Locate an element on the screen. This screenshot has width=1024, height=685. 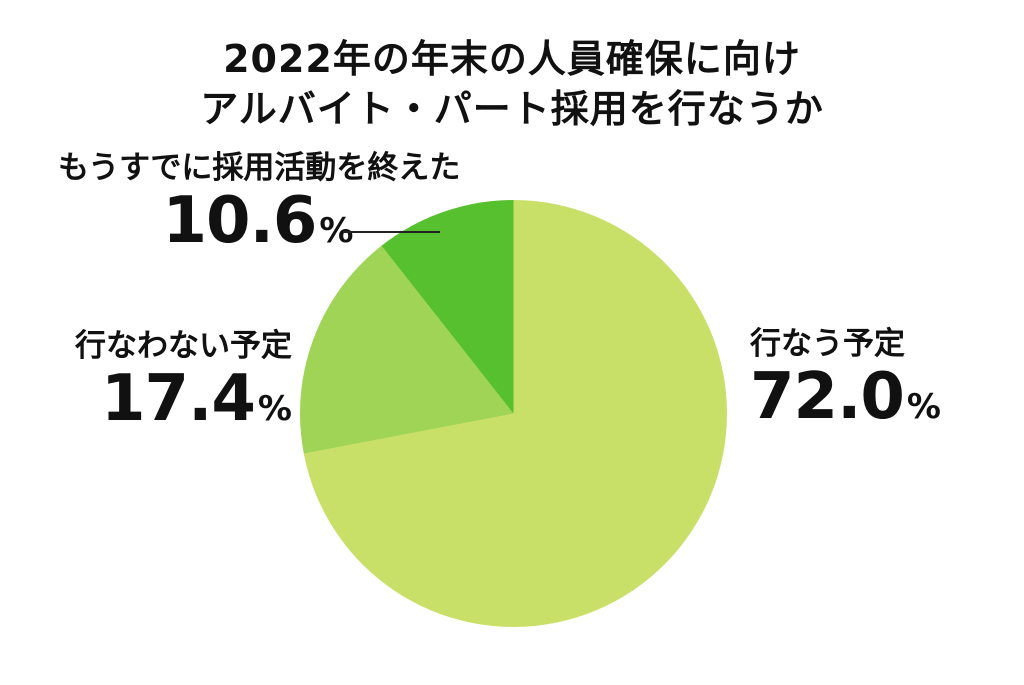
chart-title: 2022年の年末の人員確保に向け アルバイト・パート採用を行なうか is located at coordinates (512, 84).